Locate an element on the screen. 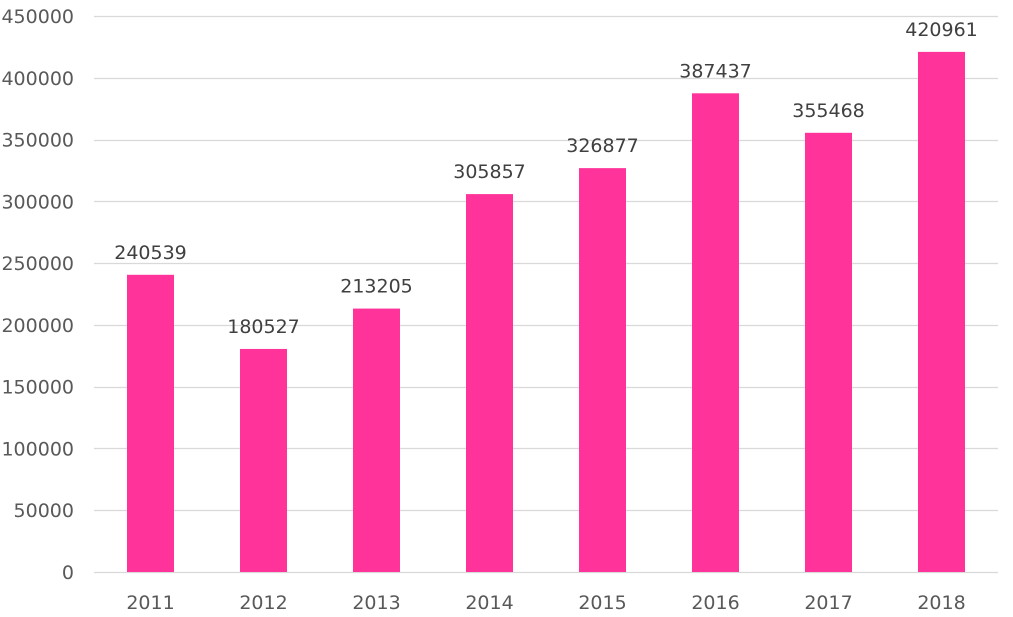 This screenshot has width=1013, height=617. x-axis-tick-labels: 2011 2012 2013 2014 2015 2016 2017 2018 is located at coordinates (545, 603).